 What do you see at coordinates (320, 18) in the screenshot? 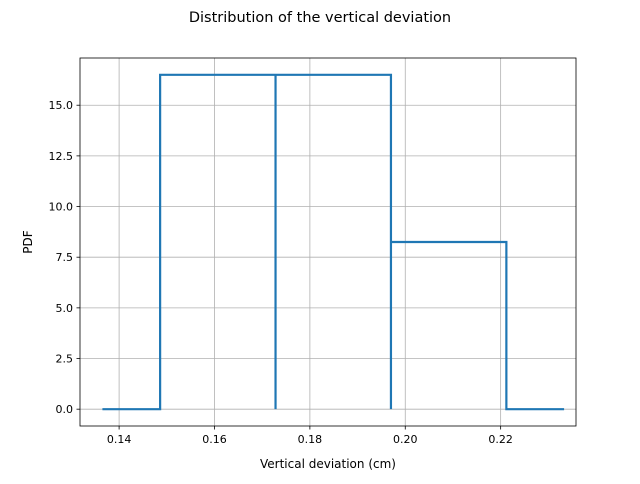
I see `chart-title: Distribution of the vertical deviation` at bounding box center [320, 18].